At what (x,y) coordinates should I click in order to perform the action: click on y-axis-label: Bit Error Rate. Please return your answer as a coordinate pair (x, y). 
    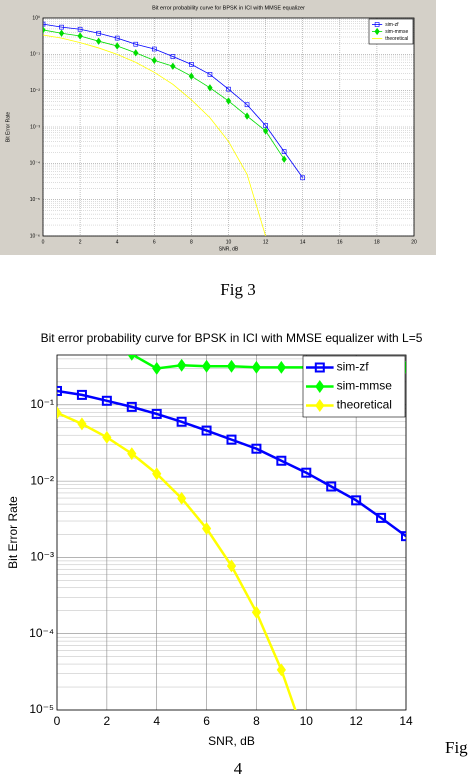
    Looking at the image, I should click on (13, 532).